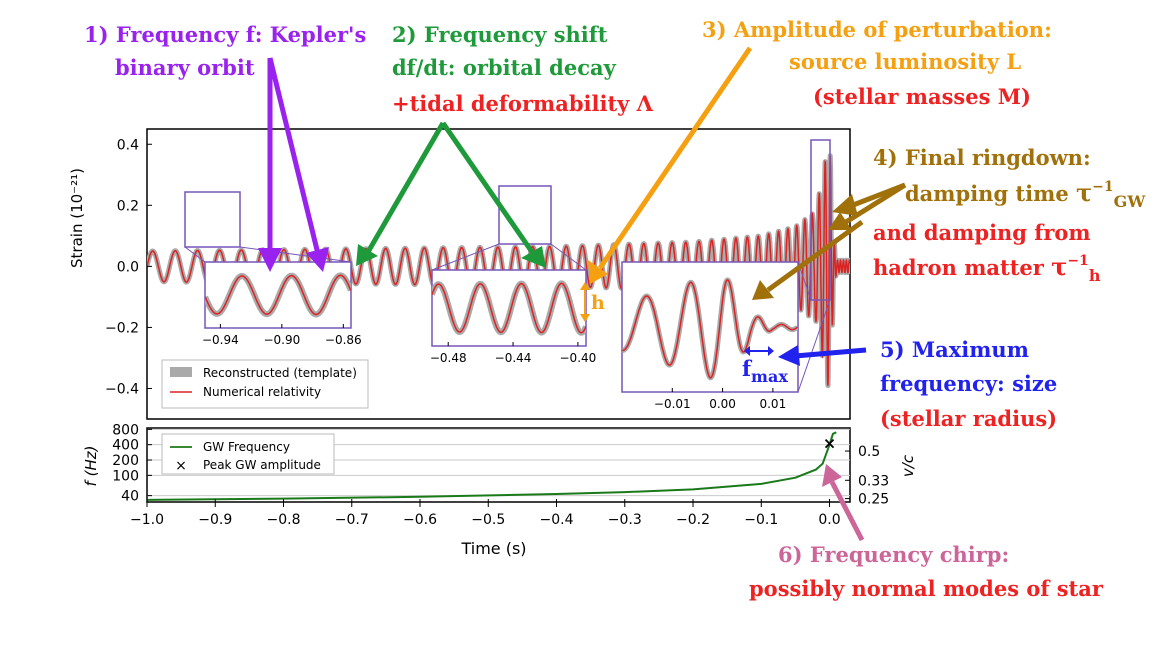 The image size is (1174, 651). Describe the element at coordinates (125, 461) in the screenshot. I see `freq-y-tick-label: 200` at that location.